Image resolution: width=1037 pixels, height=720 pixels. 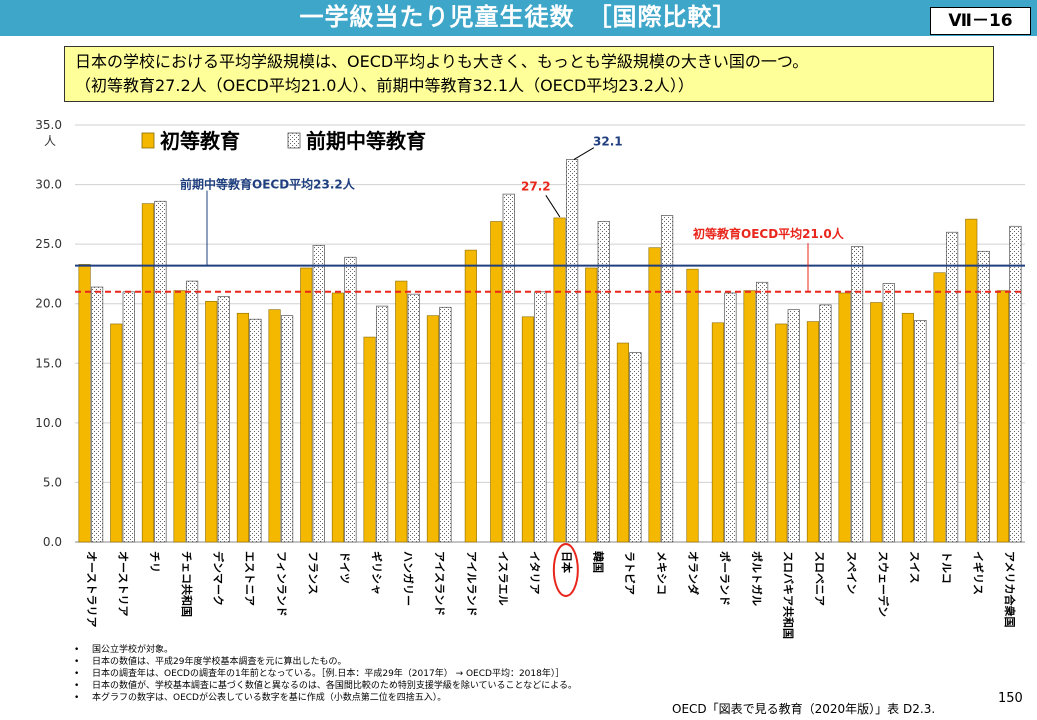 What do you see at coordinates (630, 573) in the screenshot?
I see `x-category-label: ラトビア` at bounding box center [630, 573].